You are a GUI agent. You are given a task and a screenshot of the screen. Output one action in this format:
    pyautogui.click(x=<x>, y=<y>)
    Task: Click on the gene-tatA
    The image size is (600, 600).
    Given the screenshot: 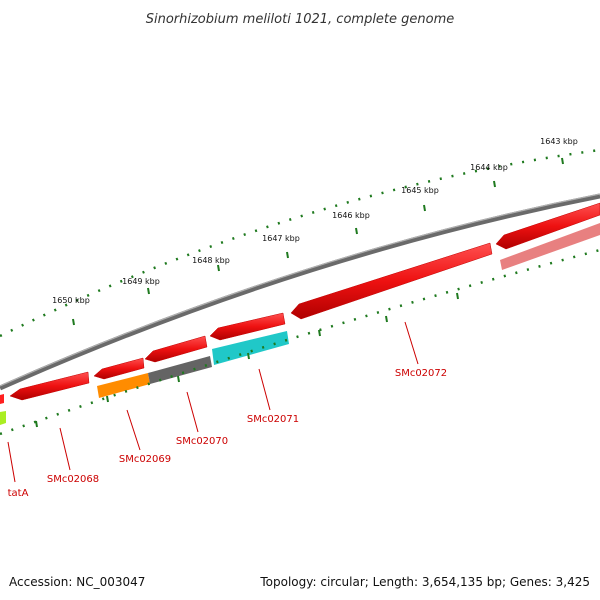 What is the action you would take?
    pyautogui.click(x=2, y=399)
    